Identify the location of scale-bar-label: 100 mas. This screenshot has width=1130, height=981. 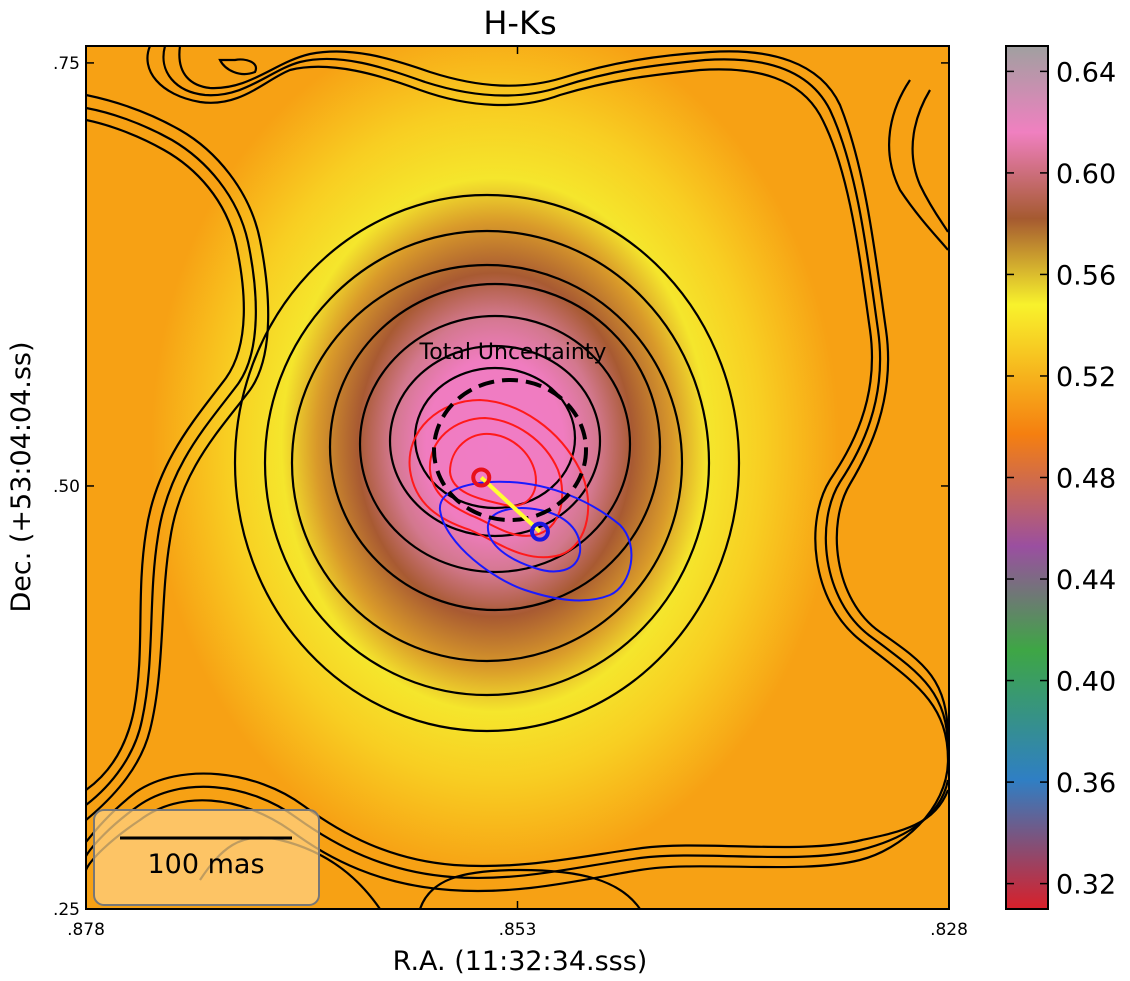
(205, 864).